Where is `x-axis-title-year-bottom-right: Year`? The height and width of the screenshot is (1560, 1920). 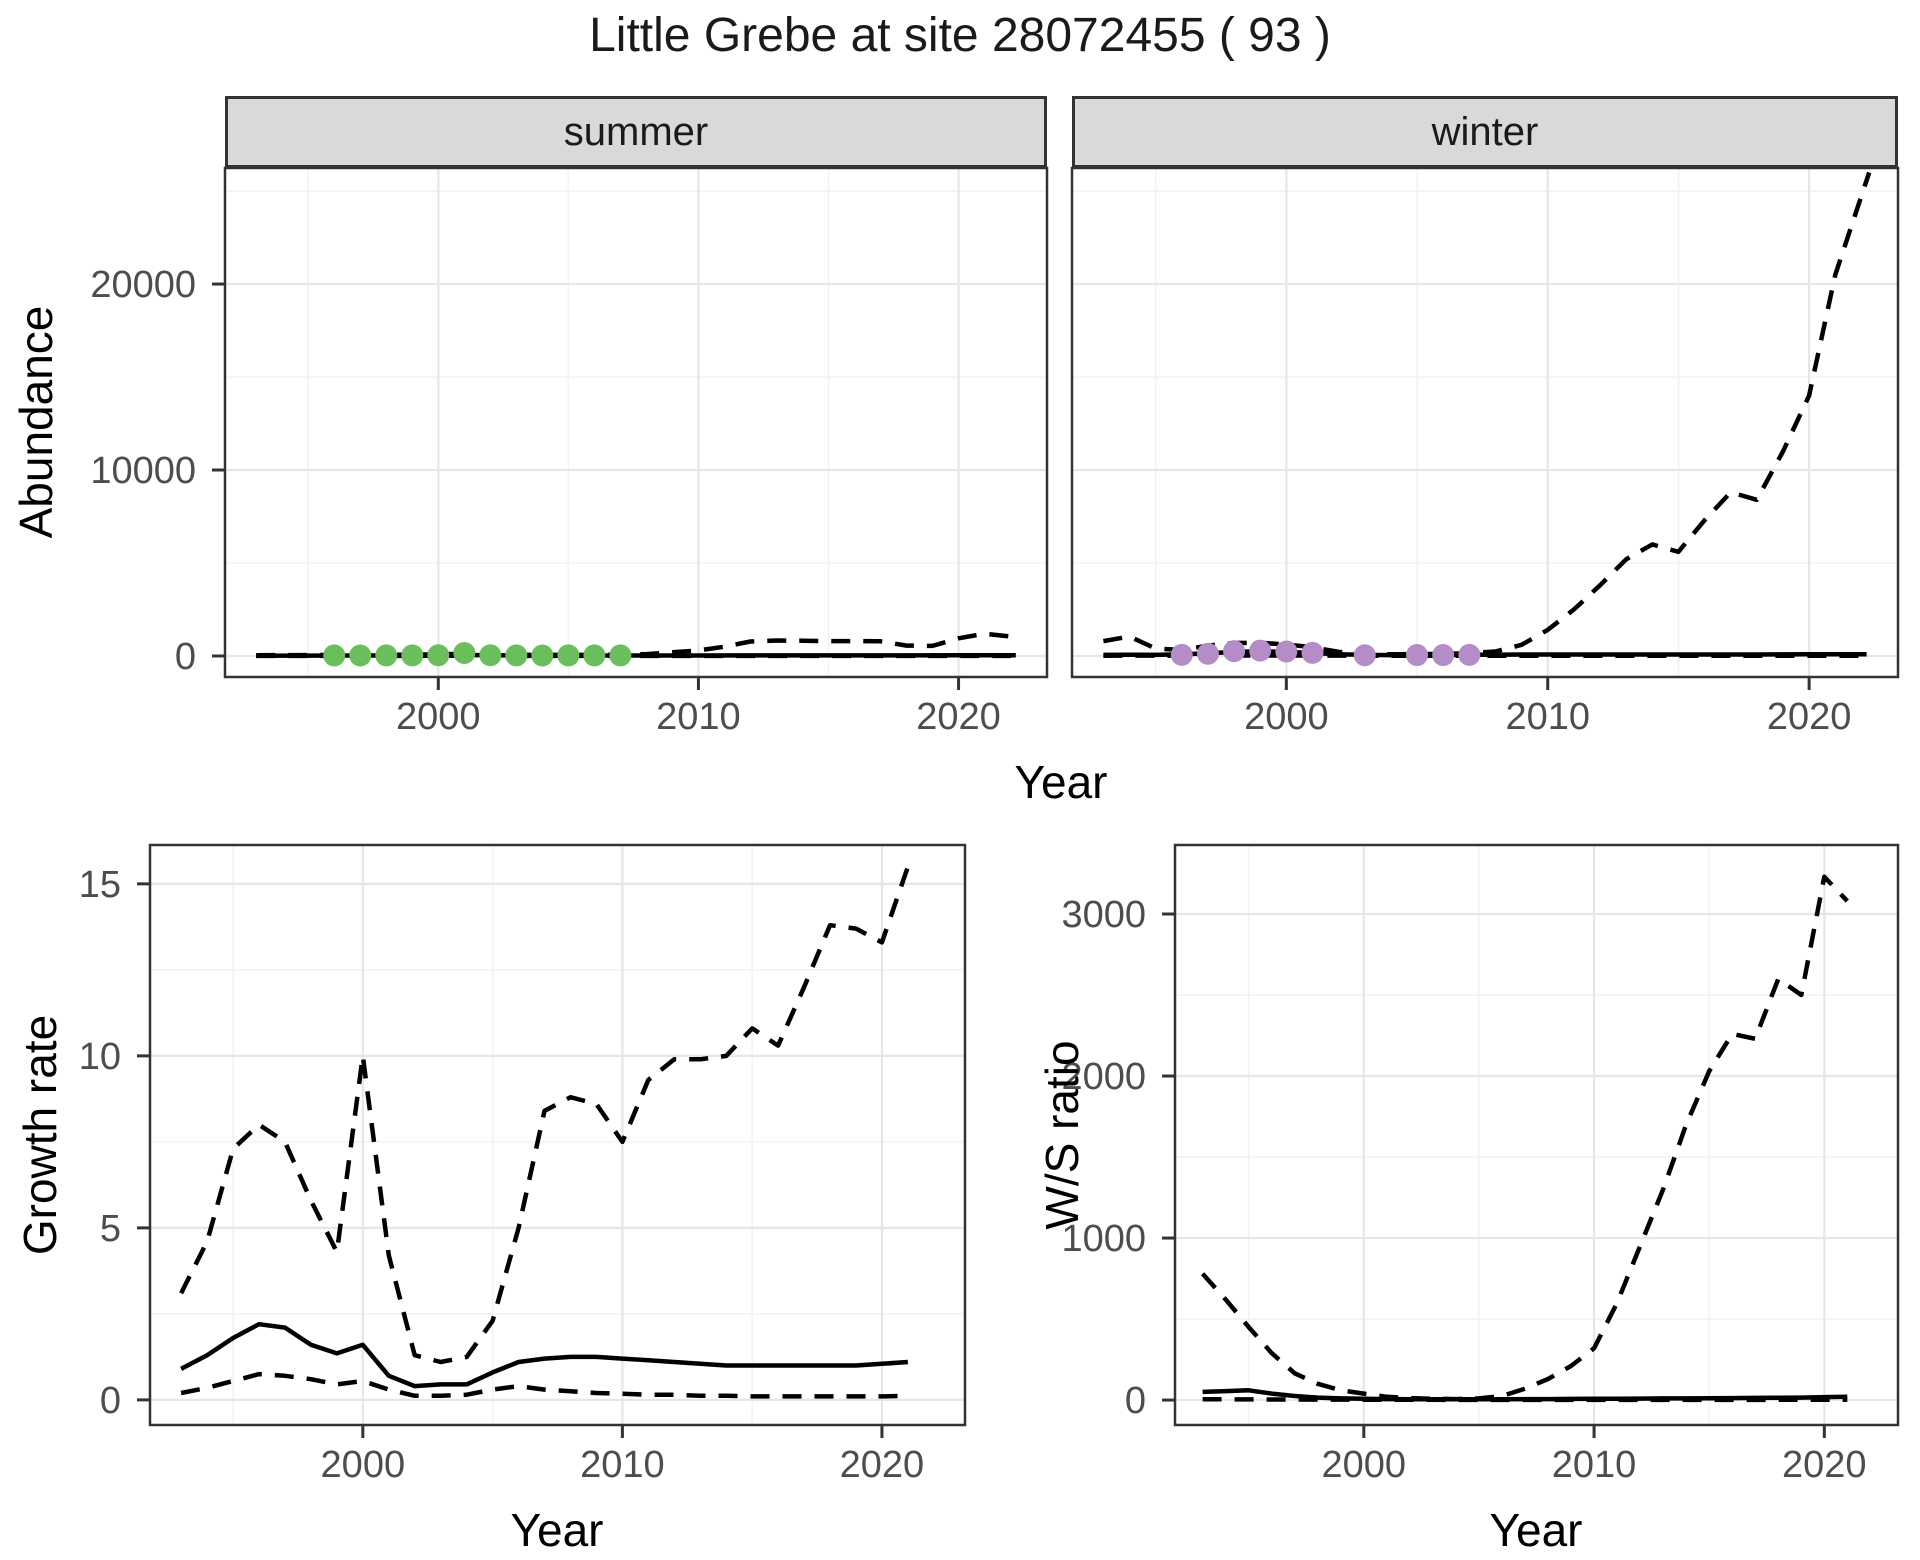 x-axis-title-year-bottom-right: Year is located at coordinates (1536, 1530).